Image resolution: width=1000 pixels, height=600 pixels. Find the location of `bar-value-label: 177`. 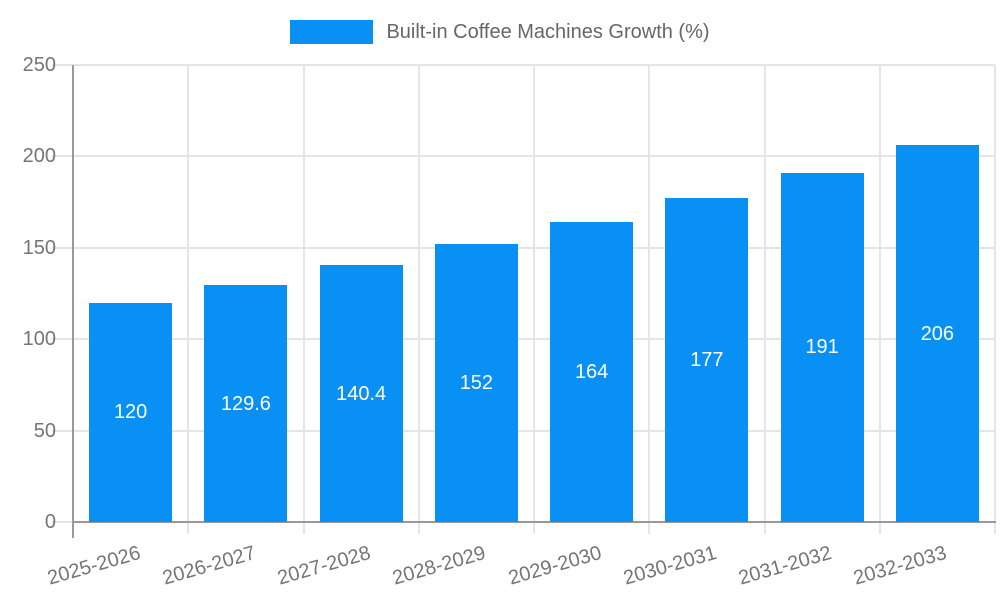

bar-value-label: 177 is located at coordinates (707, 360).